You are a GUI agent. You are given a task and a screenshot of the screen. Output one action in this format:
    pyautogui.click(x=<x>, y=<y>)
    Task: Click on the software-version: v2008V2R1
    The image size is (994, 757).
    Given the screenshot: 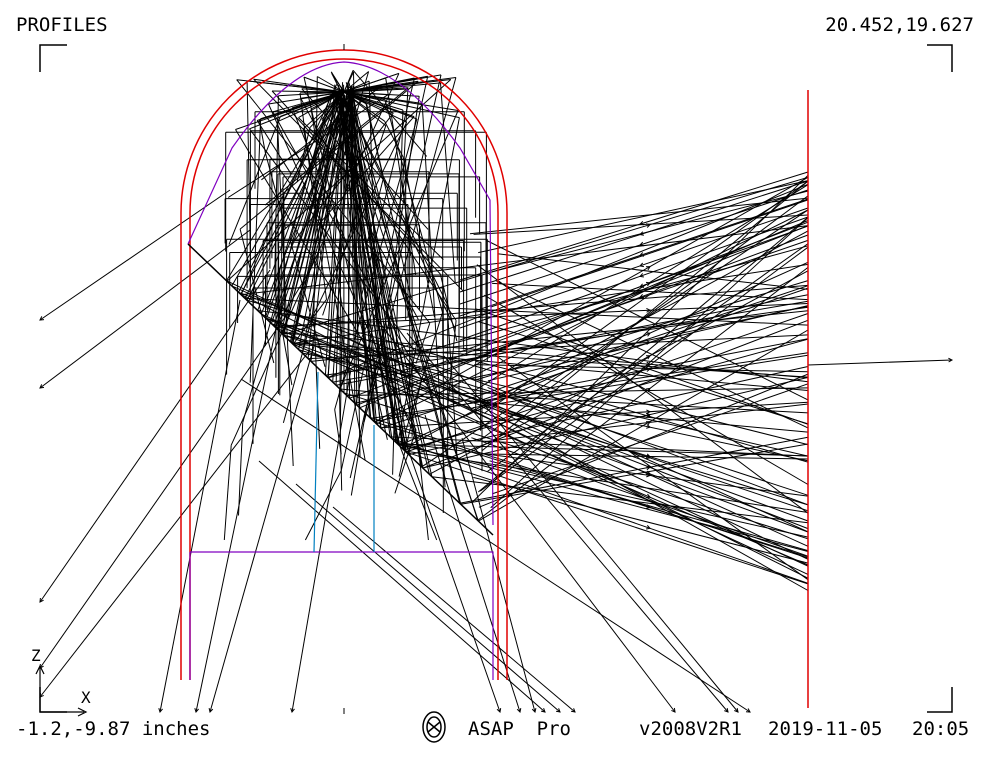 What is the action you would take?
    pyautogui.click(x=690, y=729)
    